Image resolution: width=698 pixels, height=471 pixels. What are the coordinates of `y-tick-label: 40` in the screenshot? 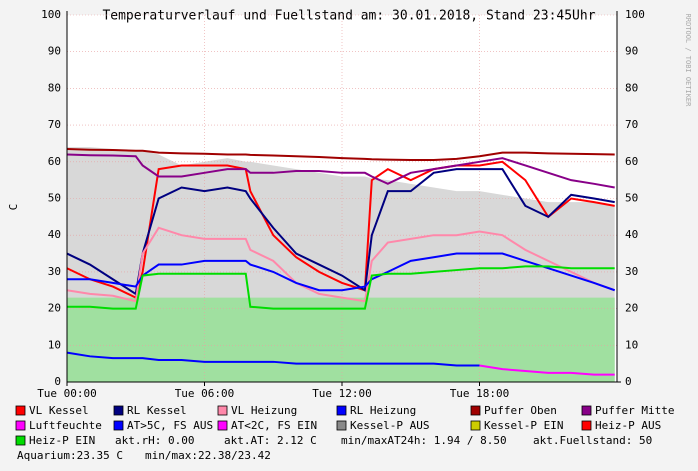 It's located at (54, 234).